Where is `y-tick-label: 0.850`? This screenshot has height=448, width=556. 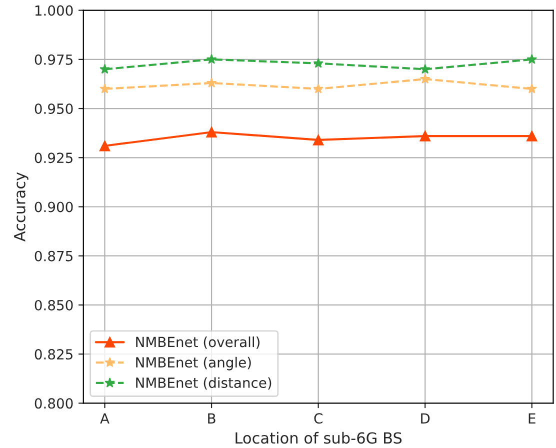 y-tick-label: 0.850 is located at coordinates (53, 305).